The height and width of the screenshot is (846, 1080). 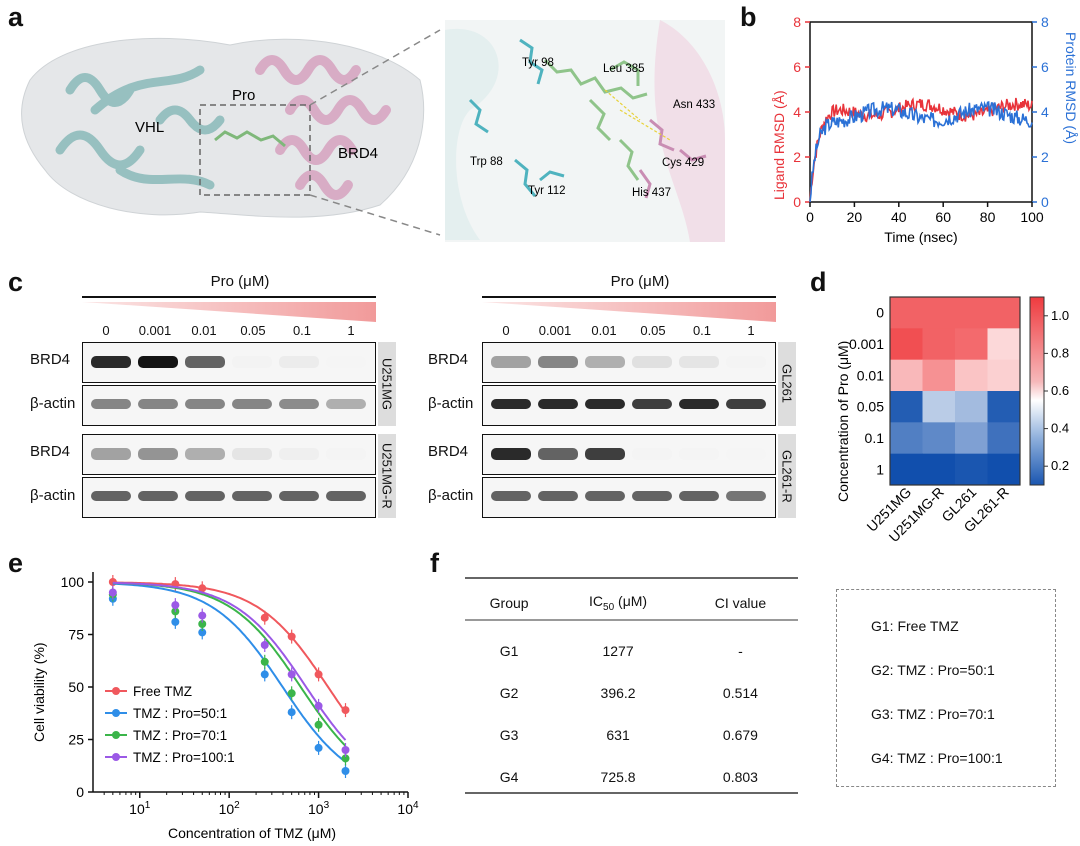 I want to click on blot-actin-gl261-r, so click(x=629, y=497).